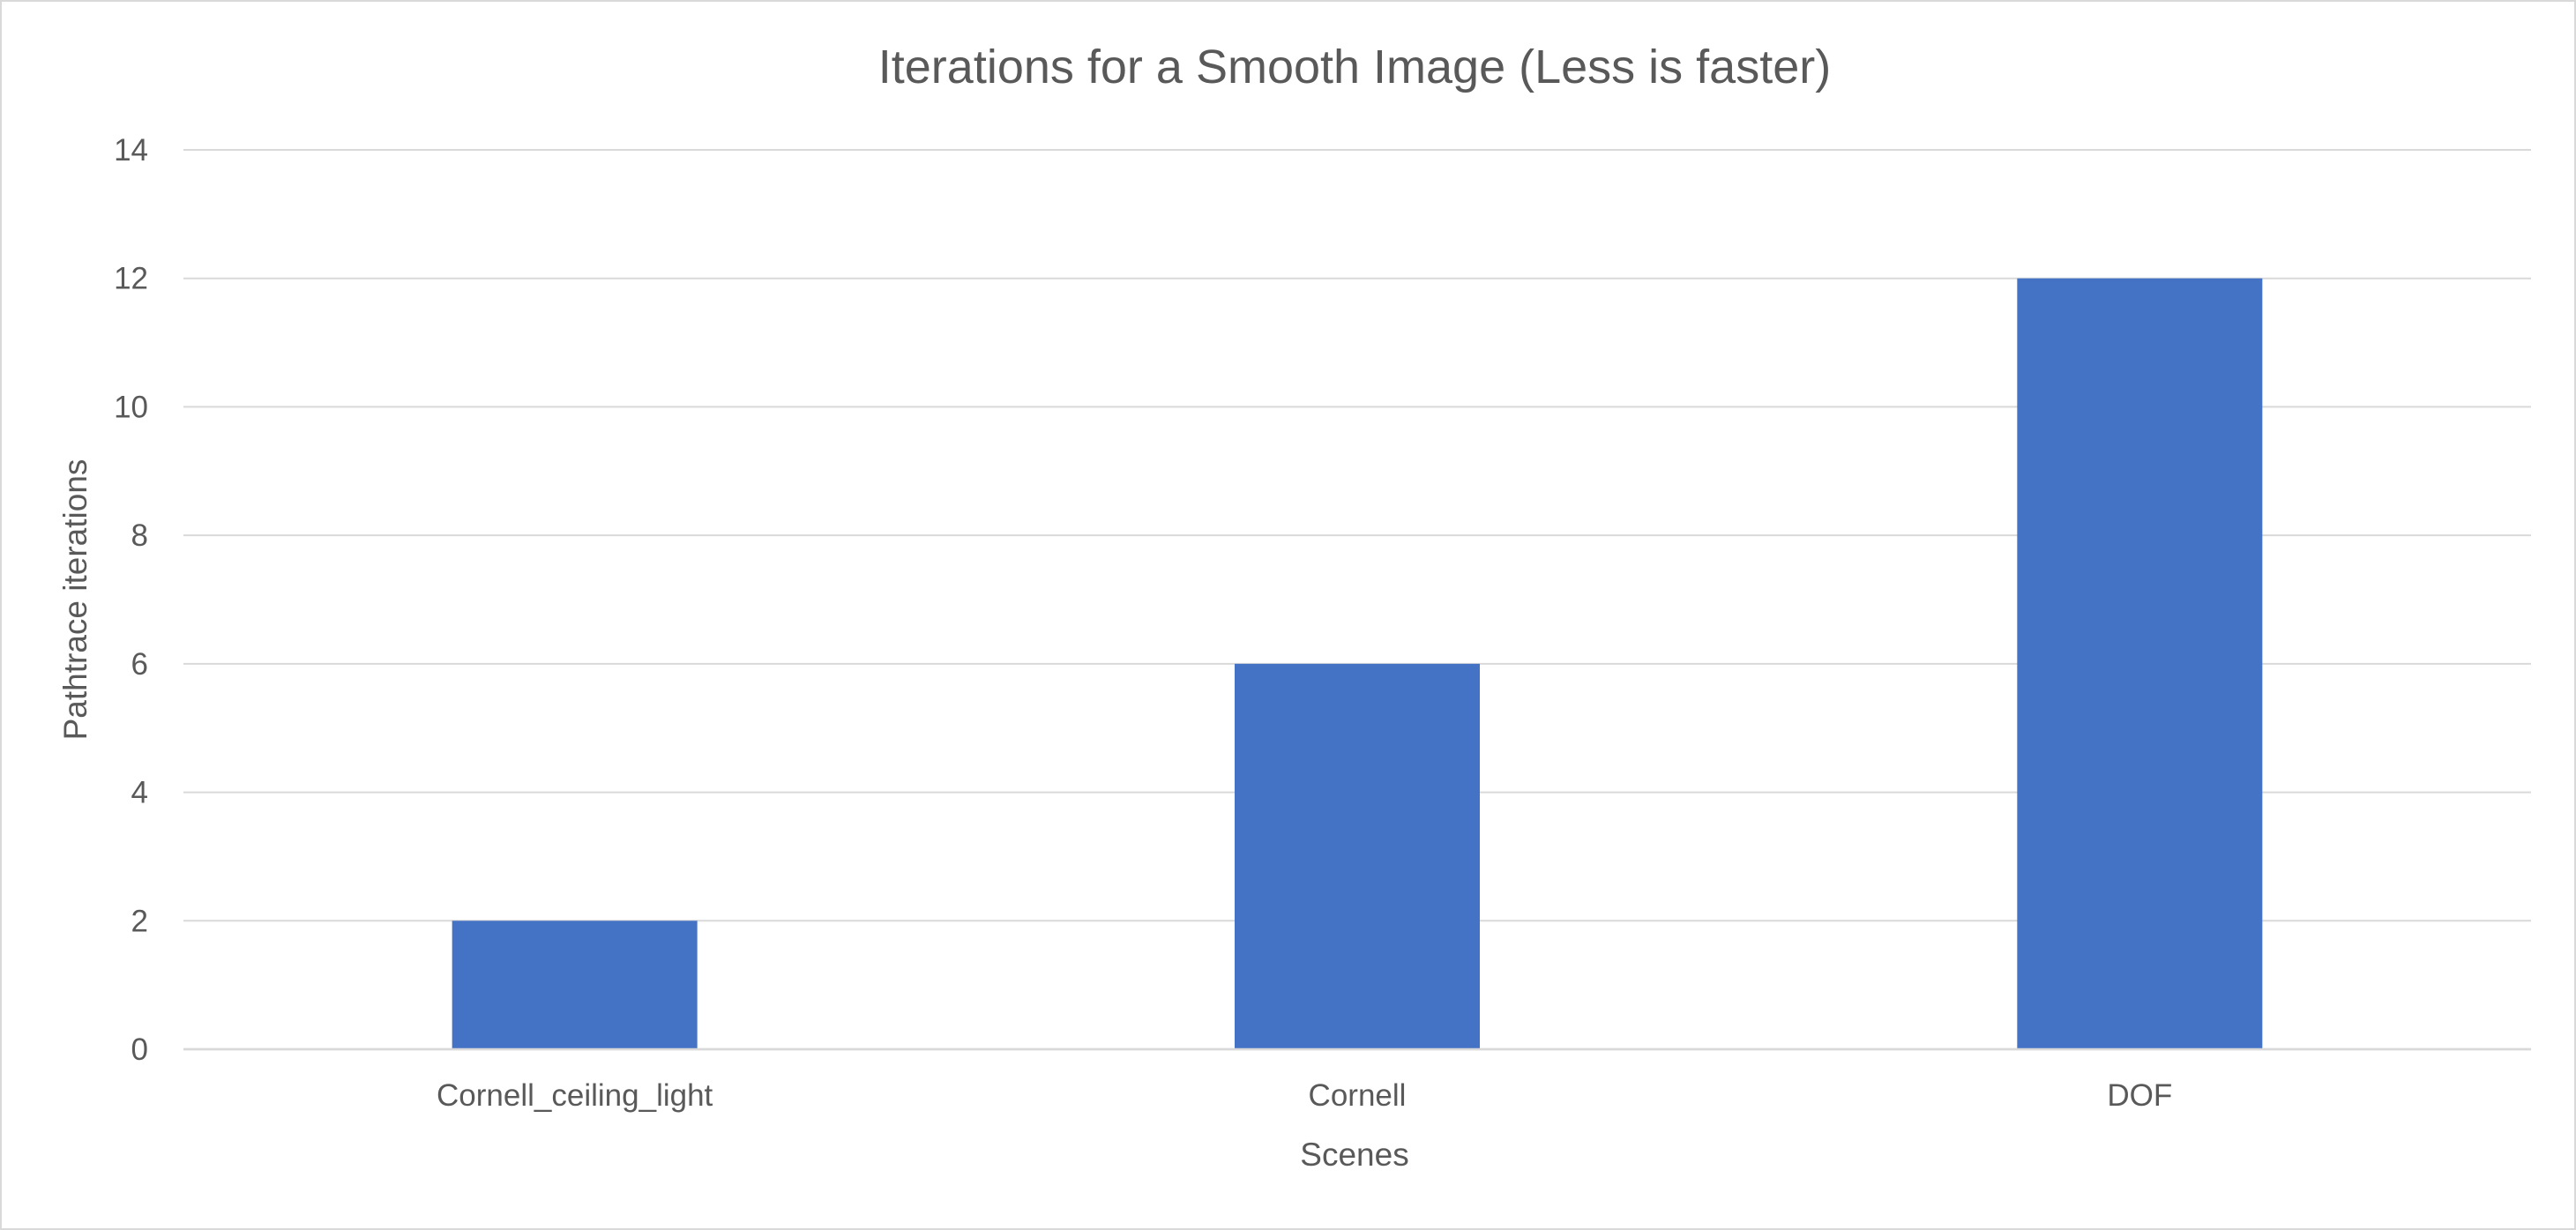 This screenshot has height=1230, width=2576. I want to click on y-tick-label-8: 8, so click(139, 535).